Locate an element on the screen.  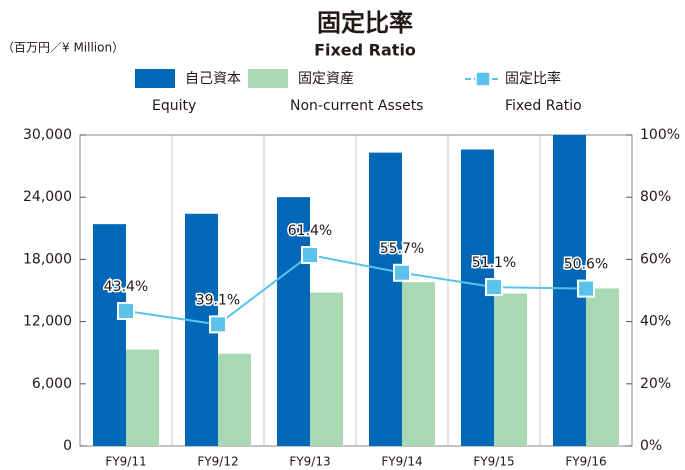
y2-tick-label: 40% is located at coordinates (655, 322).